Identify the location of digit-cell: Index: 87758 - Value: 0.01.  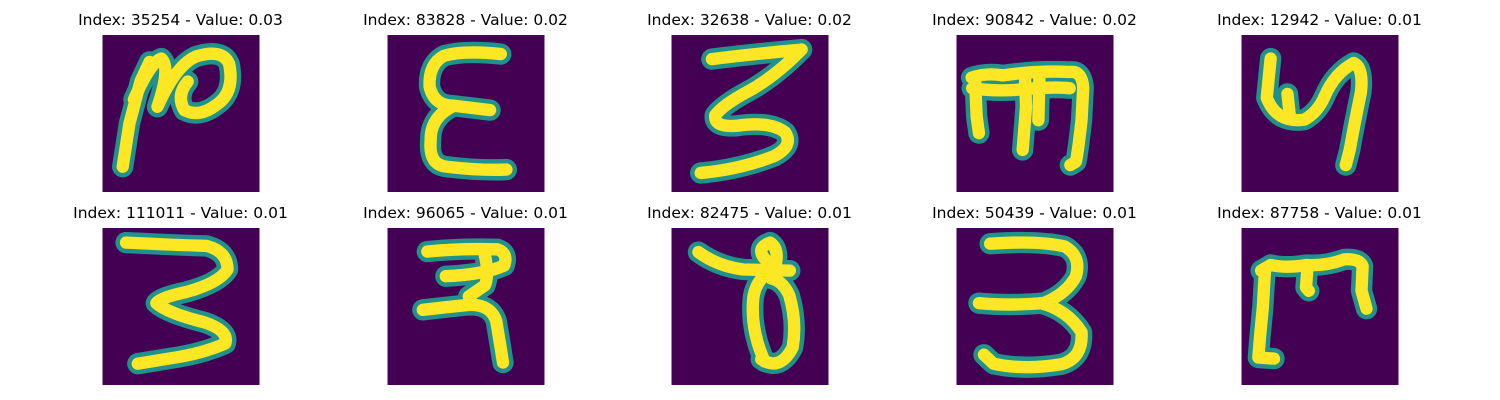
(1319, 288).